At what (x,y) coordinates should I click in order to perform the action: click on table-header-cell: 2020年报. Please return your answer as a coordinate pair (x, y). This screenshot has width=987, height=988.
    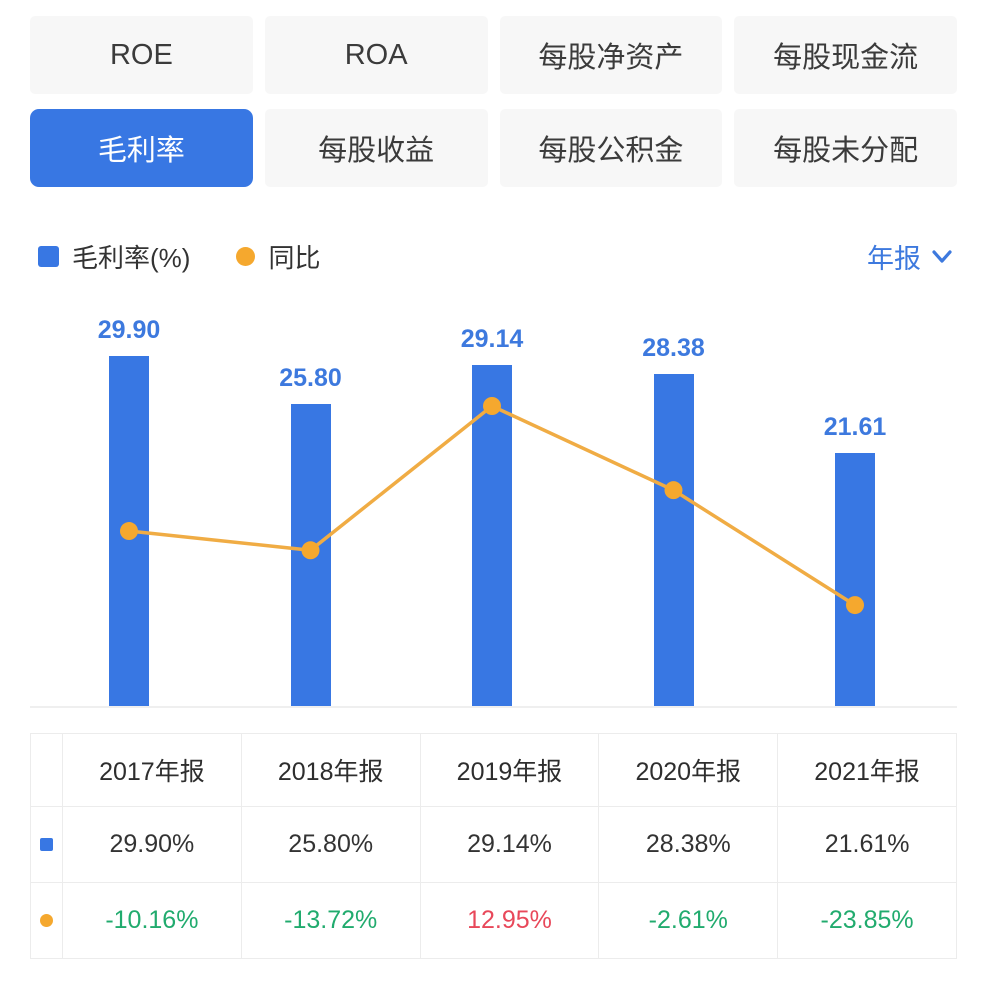
    Looking at the image, I should click on (687, 770).